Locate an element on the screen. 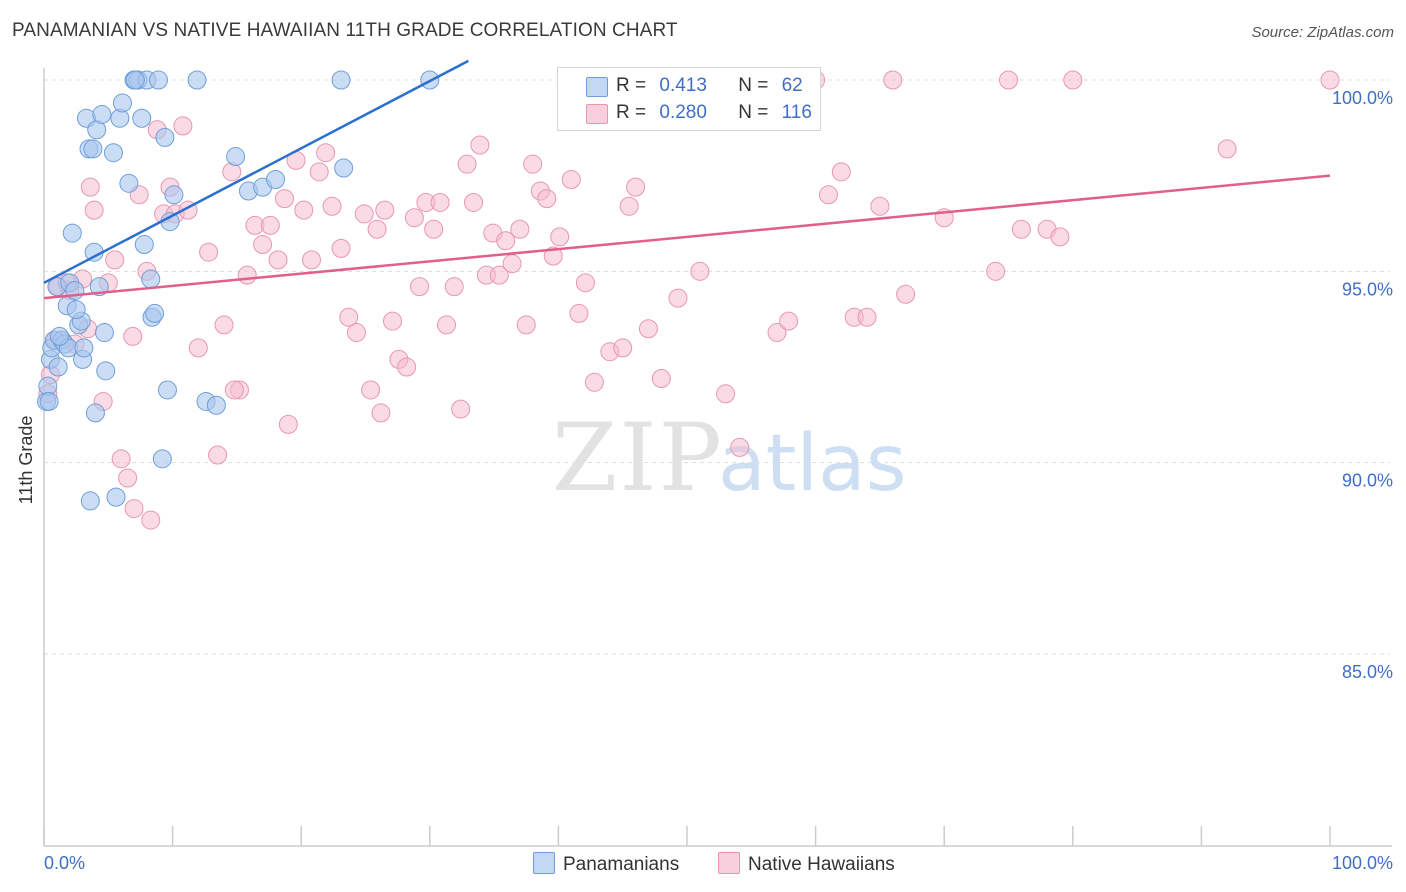  legend-item-native-hawaiians: Native Hawaiians is located at coordinates (806, 864).